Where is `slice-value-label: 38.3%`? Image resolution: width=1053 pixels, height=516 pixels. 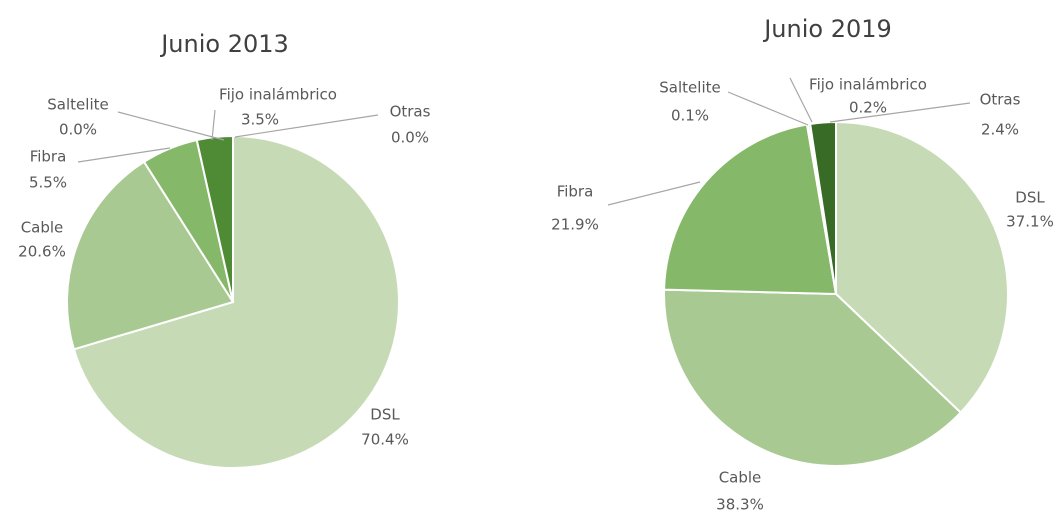 slice-value-label: 38.3% is located at coordinates (740, 505).